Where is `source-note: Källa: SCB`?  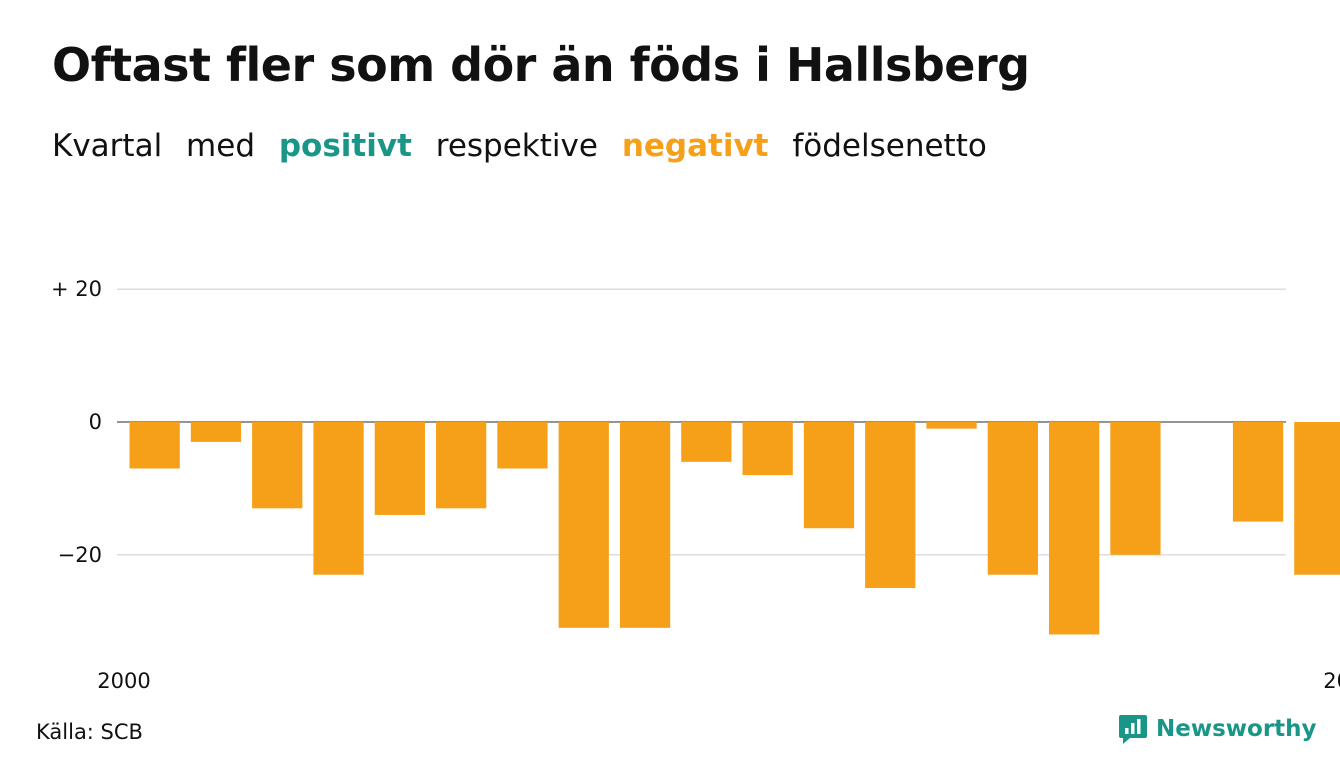 source-note: Källa: SCB is located at coordinates (89, 732).